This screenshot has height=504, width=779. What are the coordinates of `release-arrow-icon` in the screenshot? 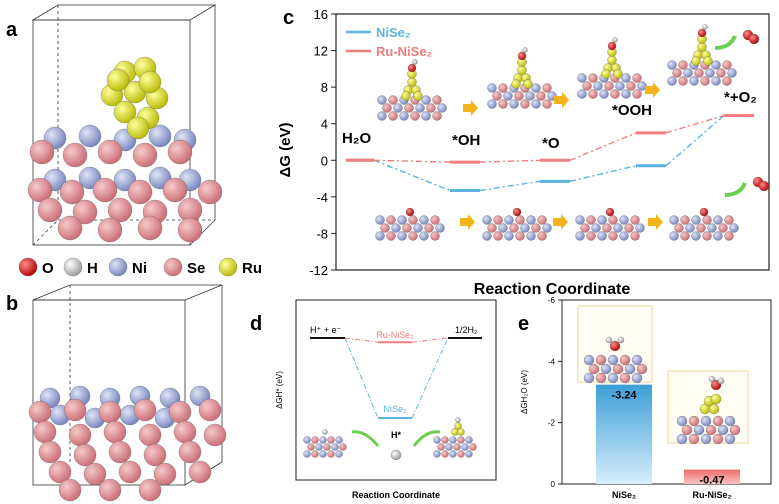 It's located at (735, 189).